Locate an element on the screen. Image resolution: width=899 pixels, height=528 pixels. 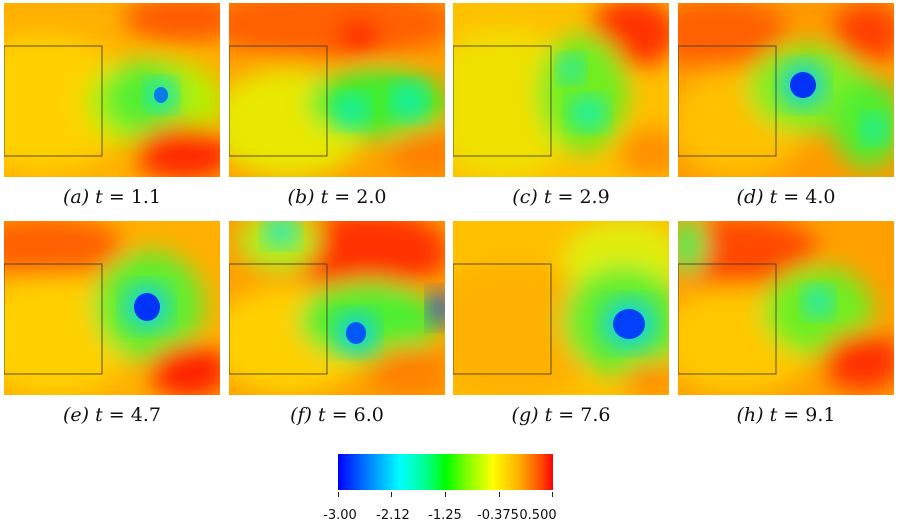
panel-g is located at coordinates (561, 308).